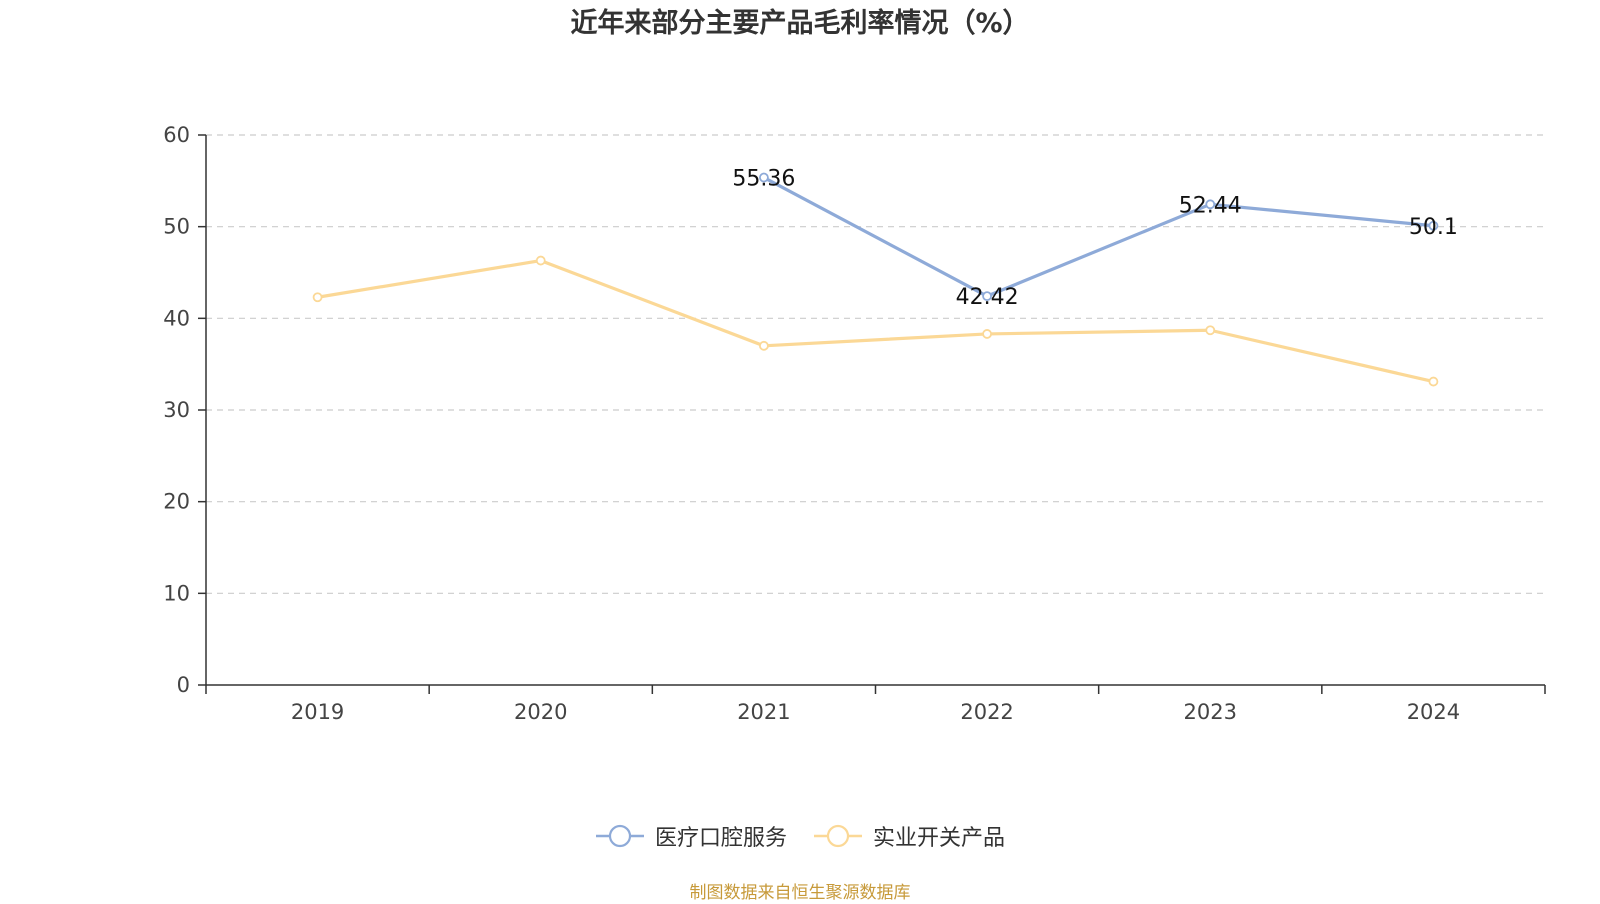 This screenshot has width=1600, height=904. I want to click on data-label: 52.44, so click(1210, 205).